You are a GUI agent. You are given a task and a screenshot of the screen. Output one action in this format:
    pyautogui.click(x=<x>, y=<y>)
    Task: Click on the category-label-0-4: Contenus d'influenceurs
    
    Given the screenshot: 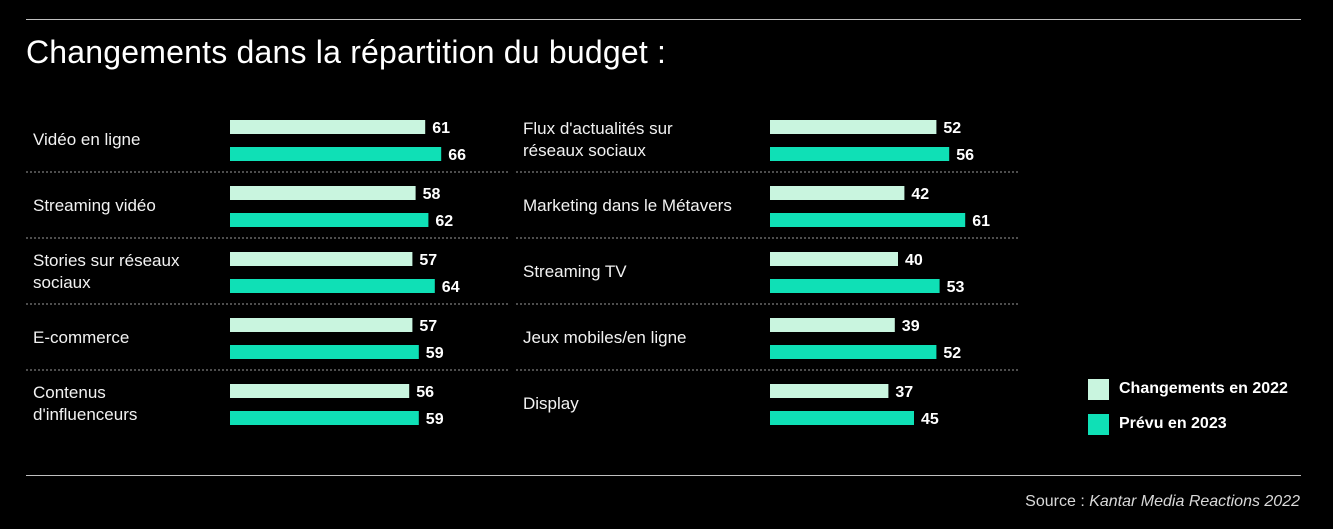 What is the action you would take?
    pyautogui.click(x=85, y=403)
    